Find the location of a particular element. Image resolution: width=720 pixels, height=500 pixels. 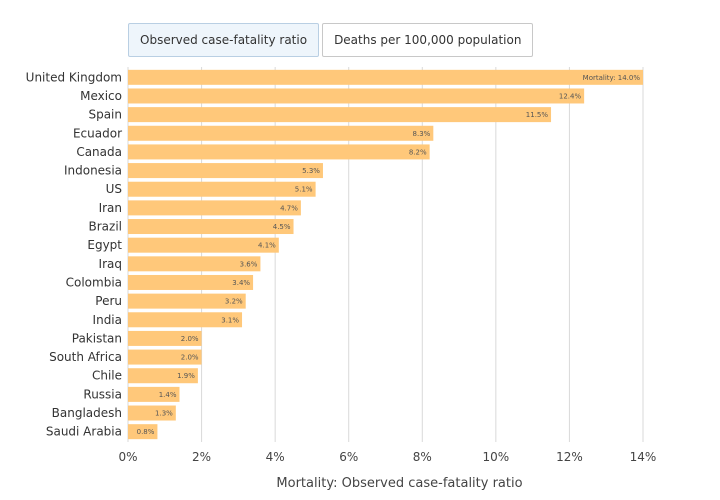

category-label: Peru is located at coordinates (108, 301).